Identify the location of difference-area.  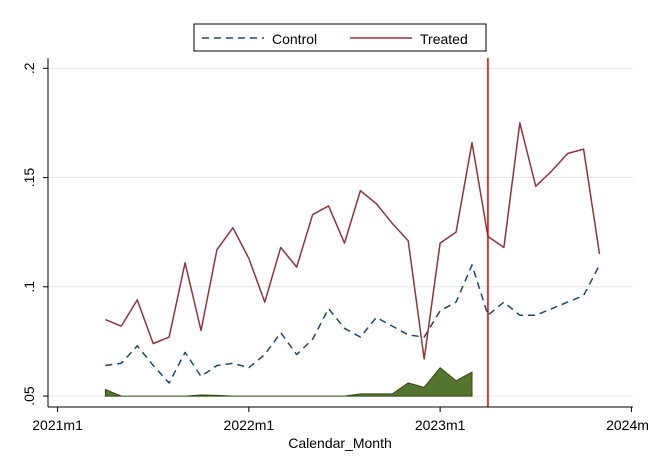
(288, 381).